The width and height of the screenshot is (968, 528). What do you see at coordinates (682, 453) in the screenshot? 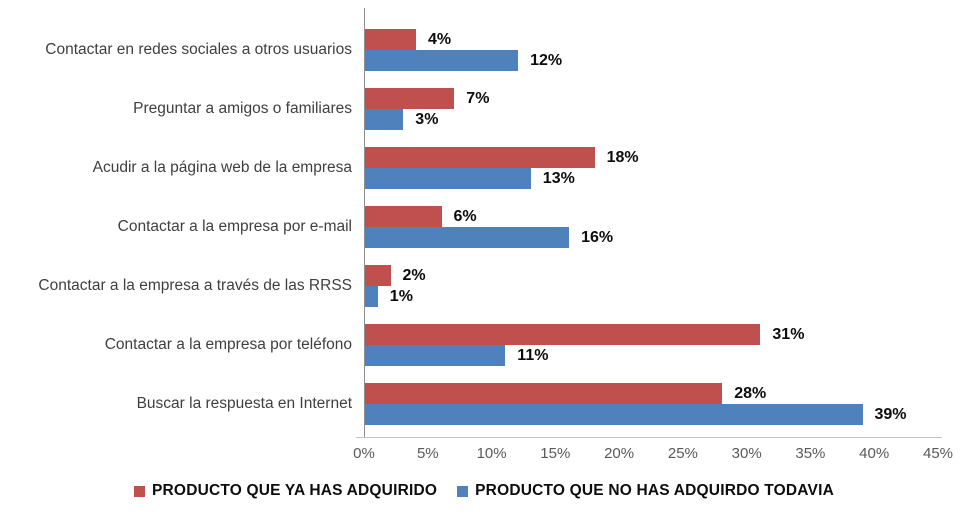
I see `x-tick-label: 25%` at bounding box center [682, 453].